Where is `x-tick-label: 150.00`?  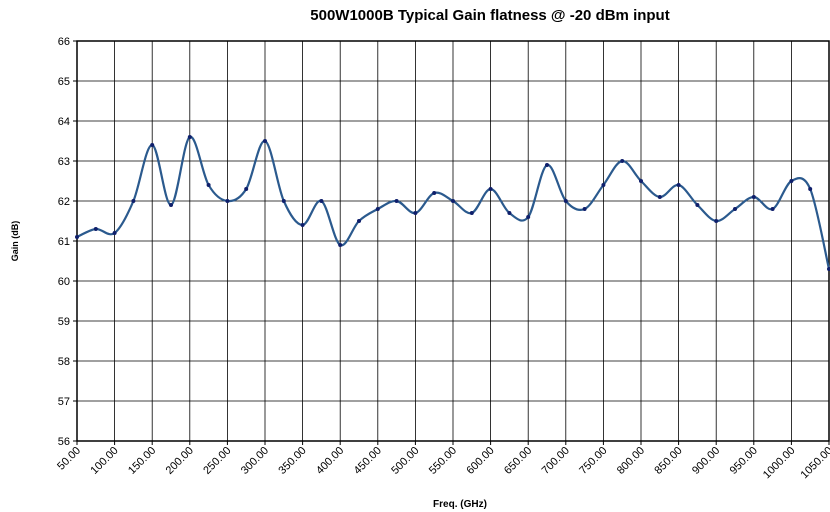
x-tick-label: 150.00 is located at coordinates (142, 461).